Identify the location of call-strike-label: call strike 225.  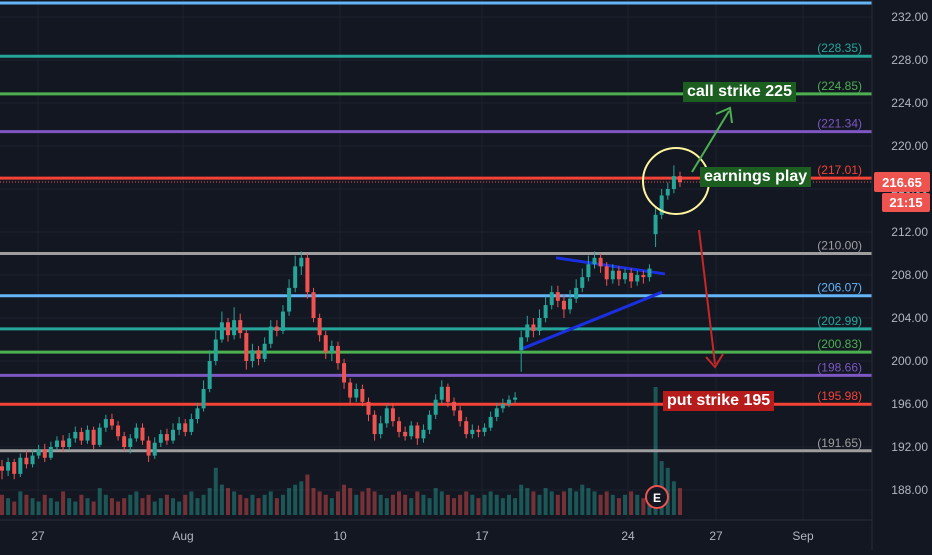
(739, 92).